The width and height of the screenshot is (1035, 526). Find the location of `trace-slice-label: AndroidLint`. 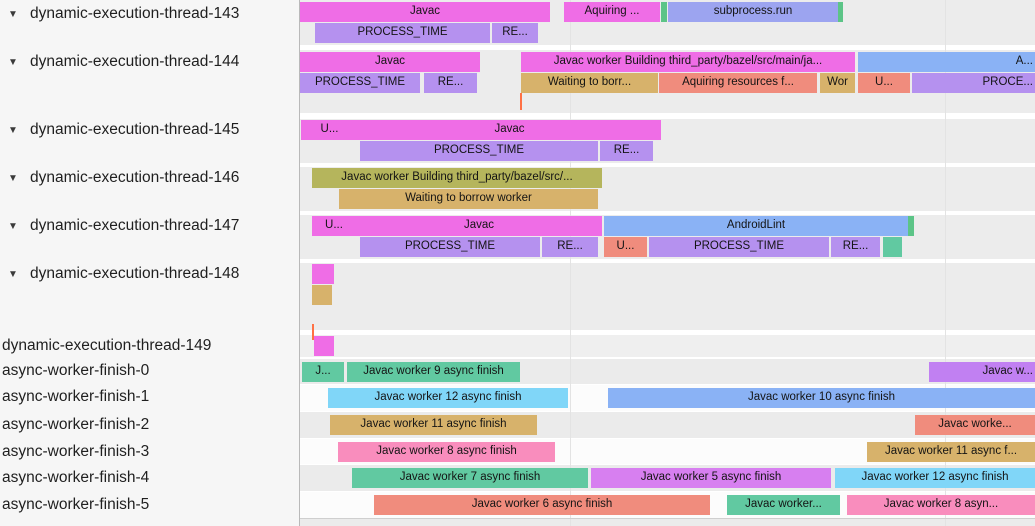

trace-slice-label: AndroidLint is located at coordinates (756, 225).